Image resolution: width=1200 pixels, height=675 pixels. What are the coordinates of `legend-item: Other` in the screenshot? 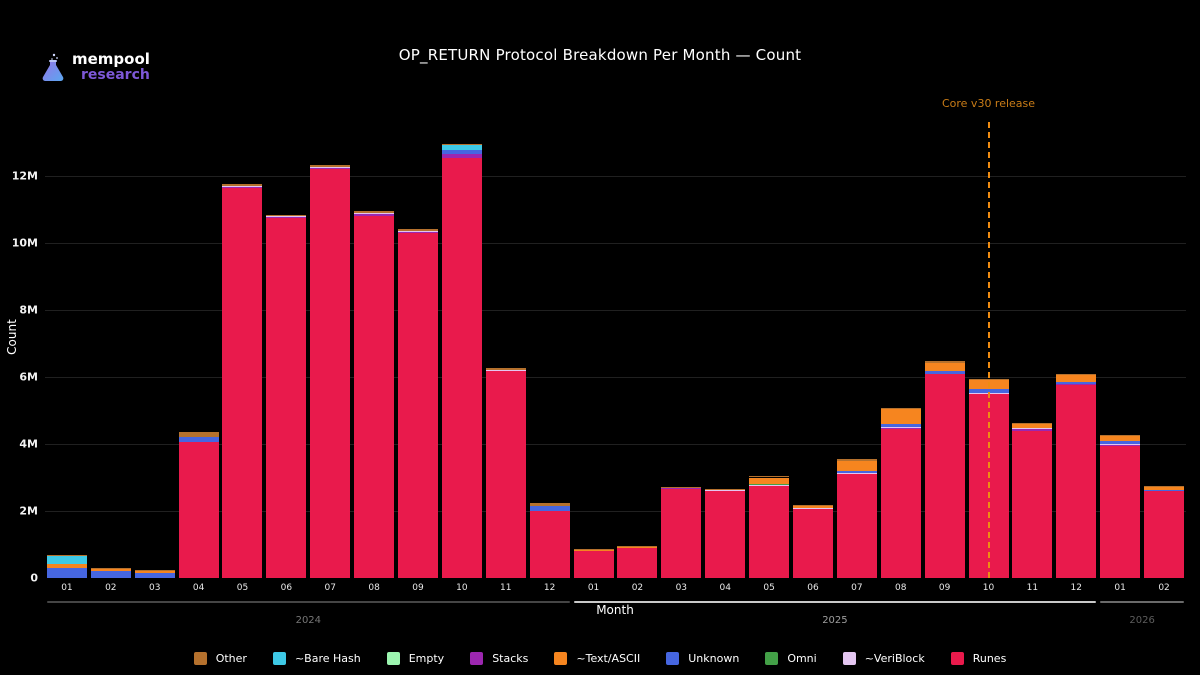 It's located at (220, 658).